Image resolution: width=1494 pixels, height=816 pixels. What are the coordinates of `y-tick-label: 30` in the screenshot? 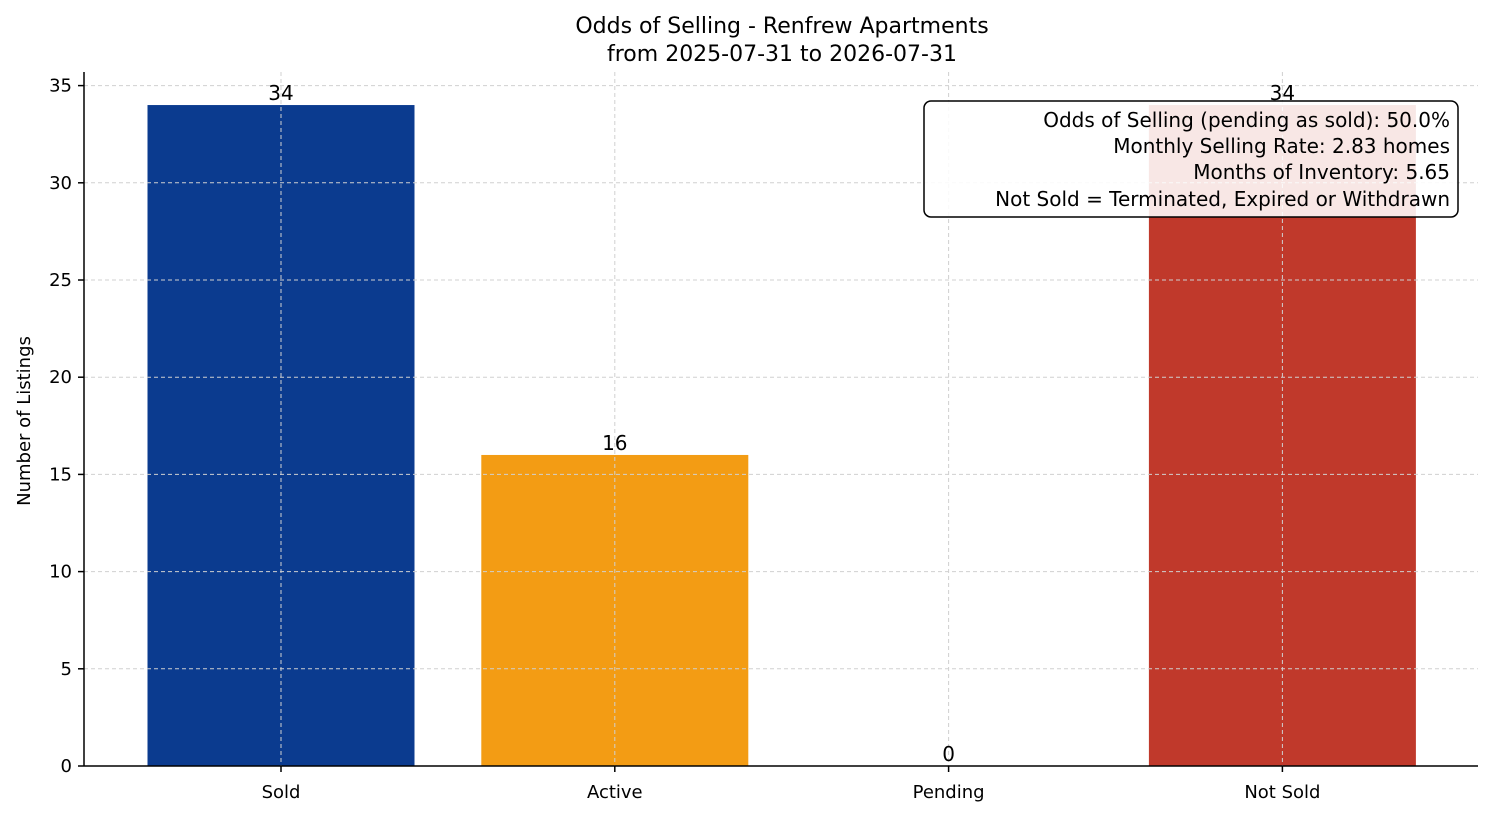 It's located at (60, 183).